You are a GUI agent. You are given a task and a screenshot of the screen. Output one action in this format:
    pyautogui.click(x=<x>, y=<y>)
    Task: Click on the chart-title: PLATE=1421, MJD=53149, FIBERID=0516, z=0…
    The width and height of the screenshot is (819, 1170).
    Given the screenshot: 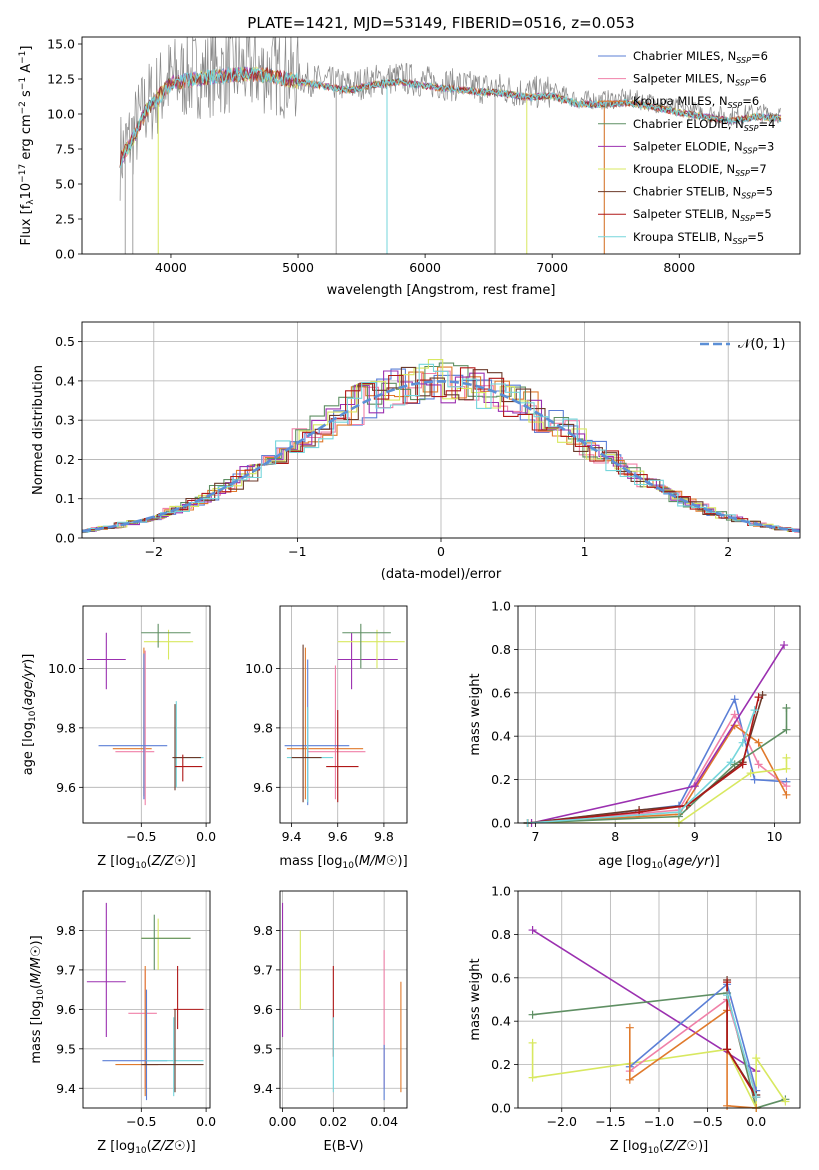 What is the action you would take?
    pyautogui.click(x=440, y=23)
    